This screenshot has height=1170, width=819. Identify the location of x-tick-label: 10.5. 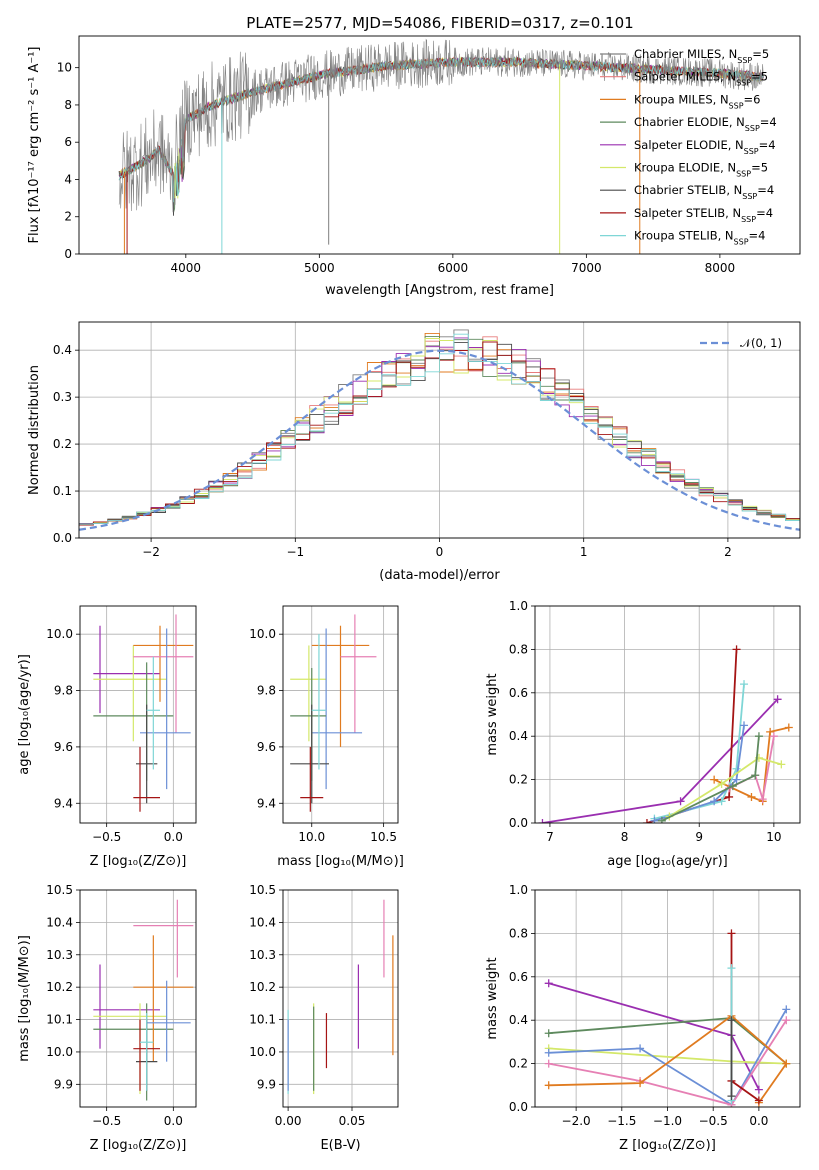
(383, 837).